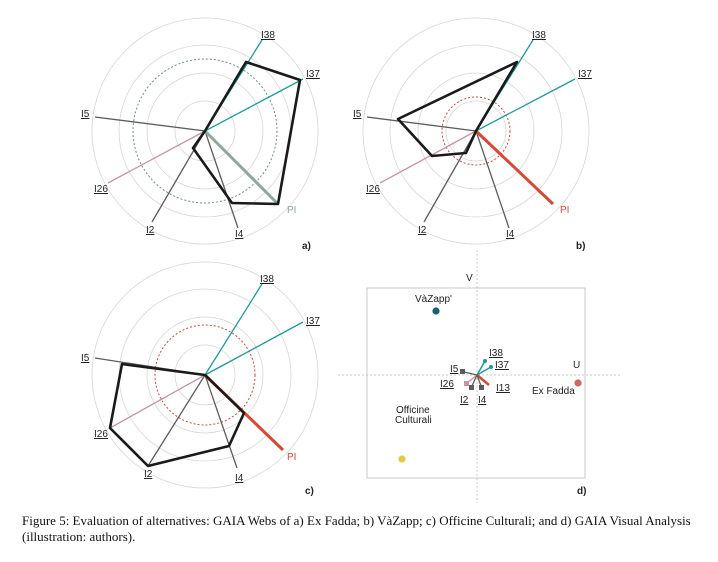  I want to click on label-i5-c: I5, so click(85, 358).